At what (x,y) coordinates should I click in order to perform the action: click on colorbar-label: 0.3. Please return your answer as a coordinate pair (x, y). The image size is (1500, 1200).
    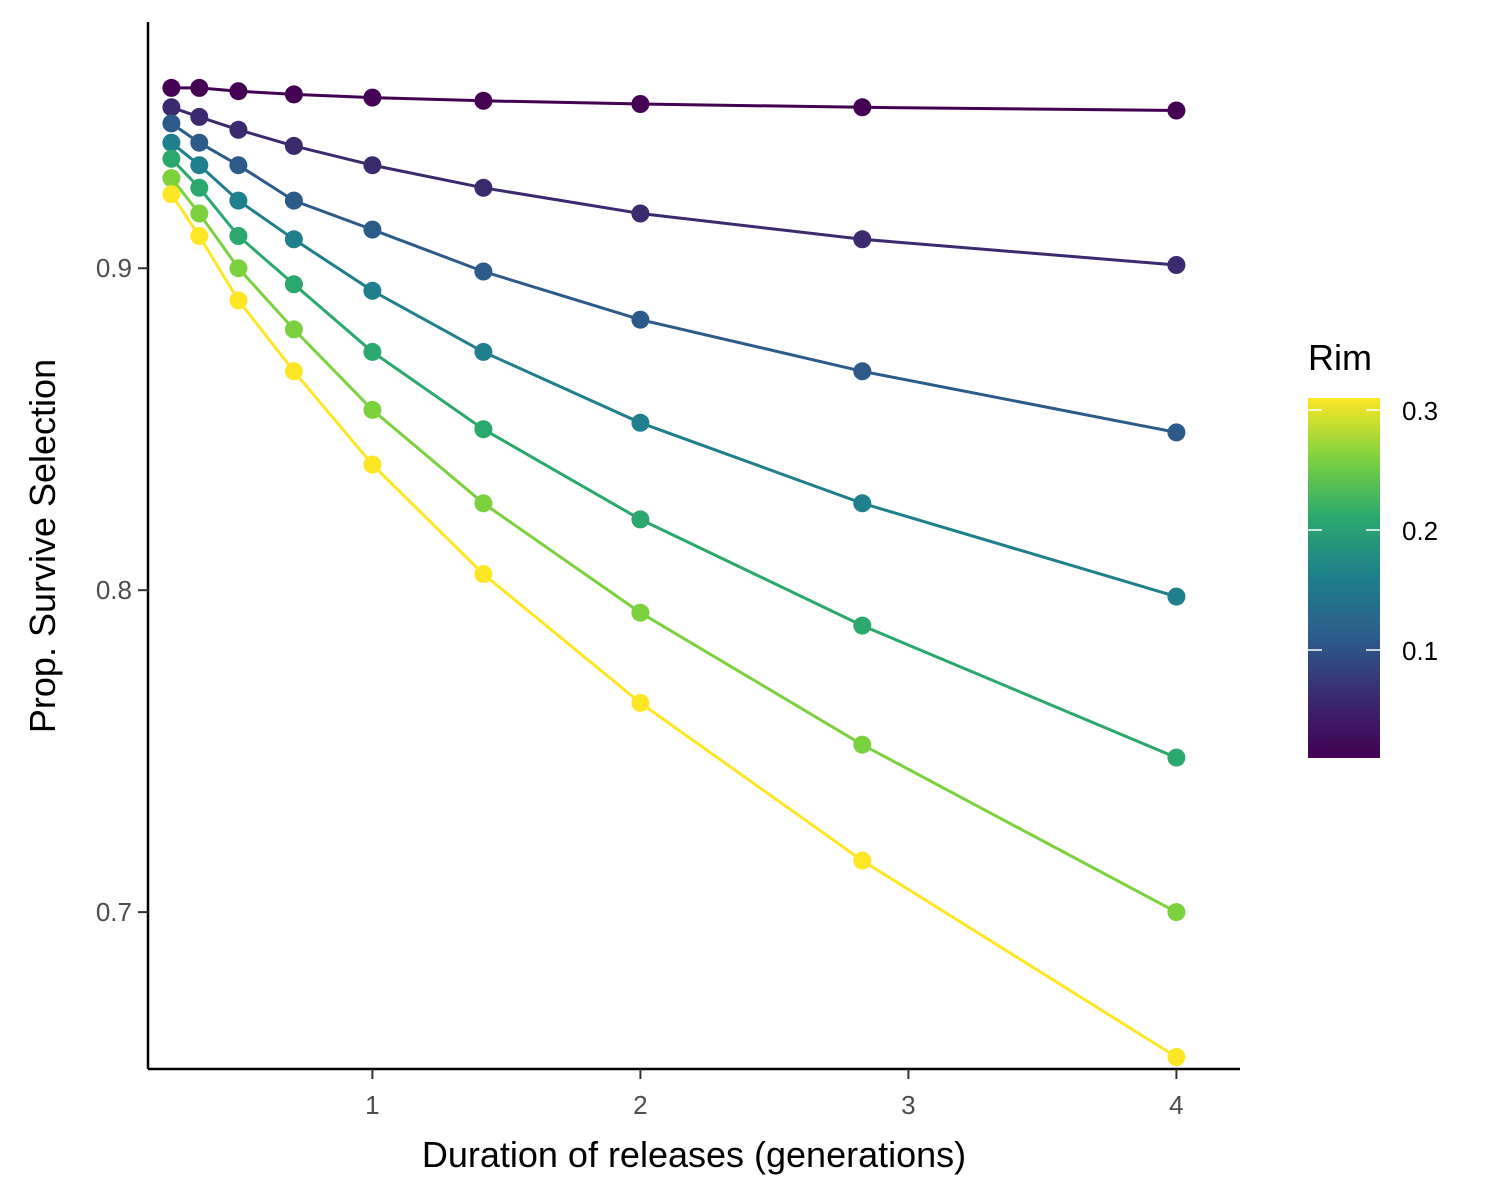
    Looking at the image, I should click on (1420, 411).